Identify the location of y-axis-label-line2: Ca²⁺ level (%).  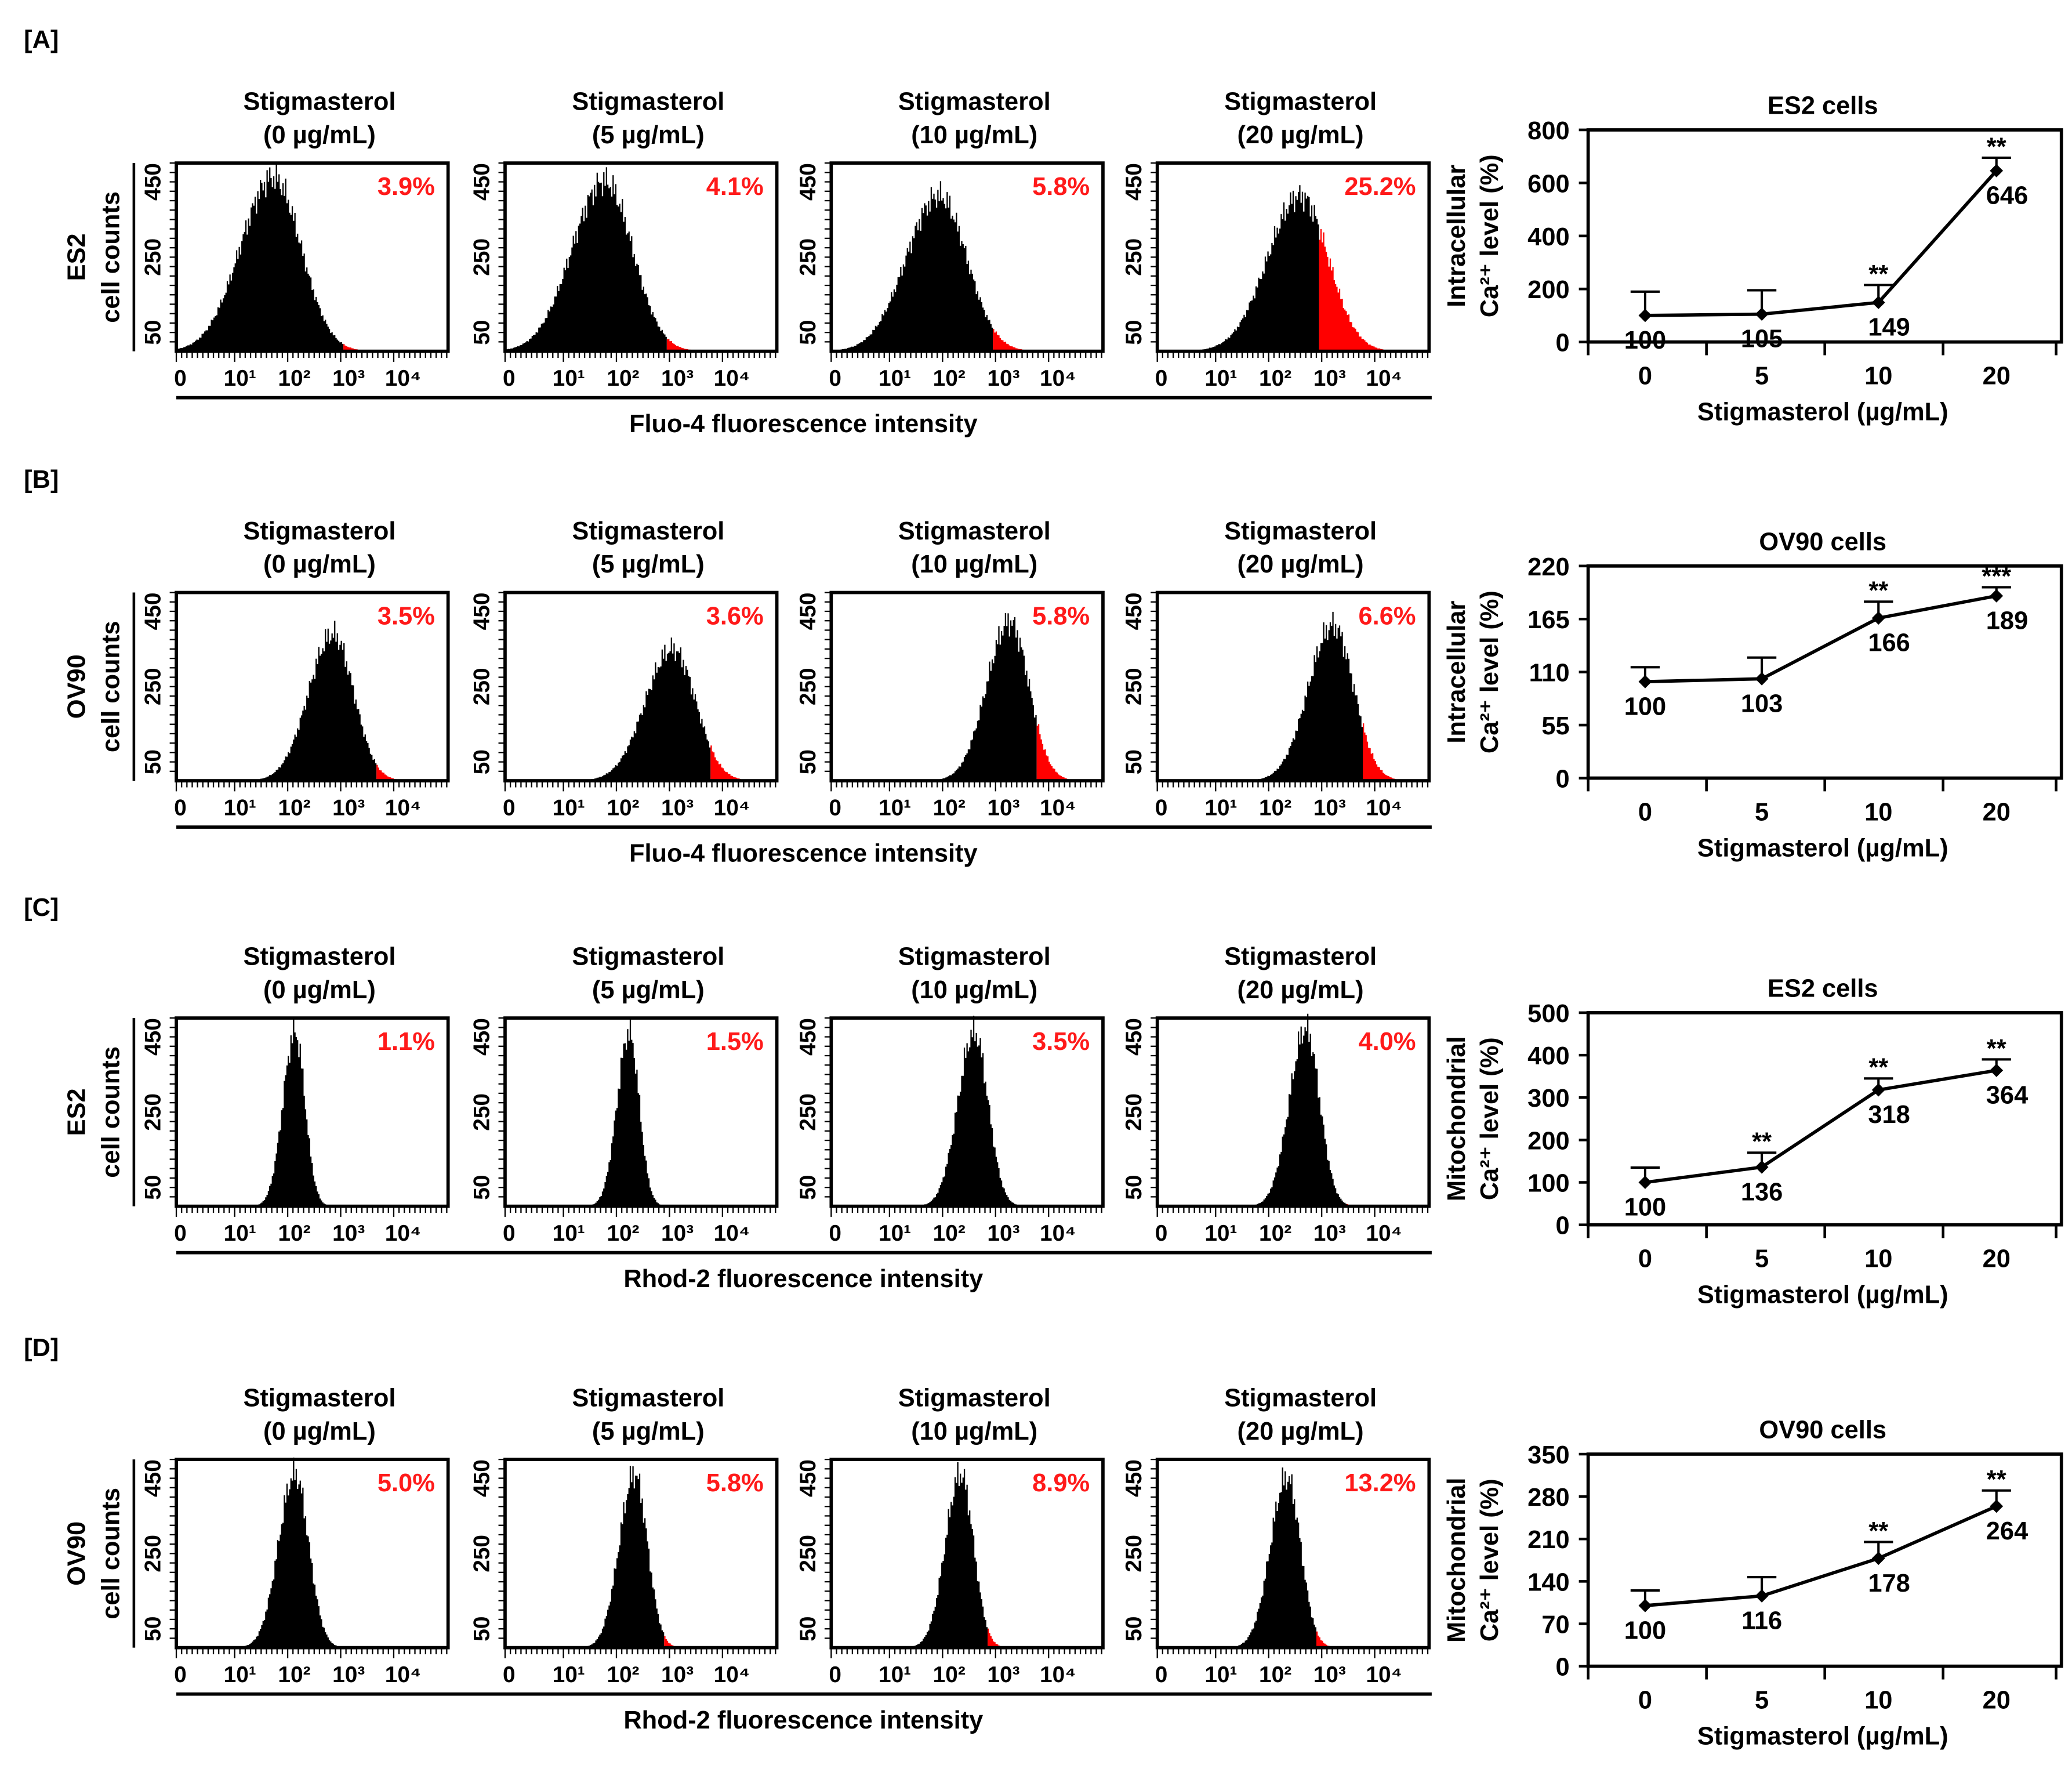
(1490, 671).